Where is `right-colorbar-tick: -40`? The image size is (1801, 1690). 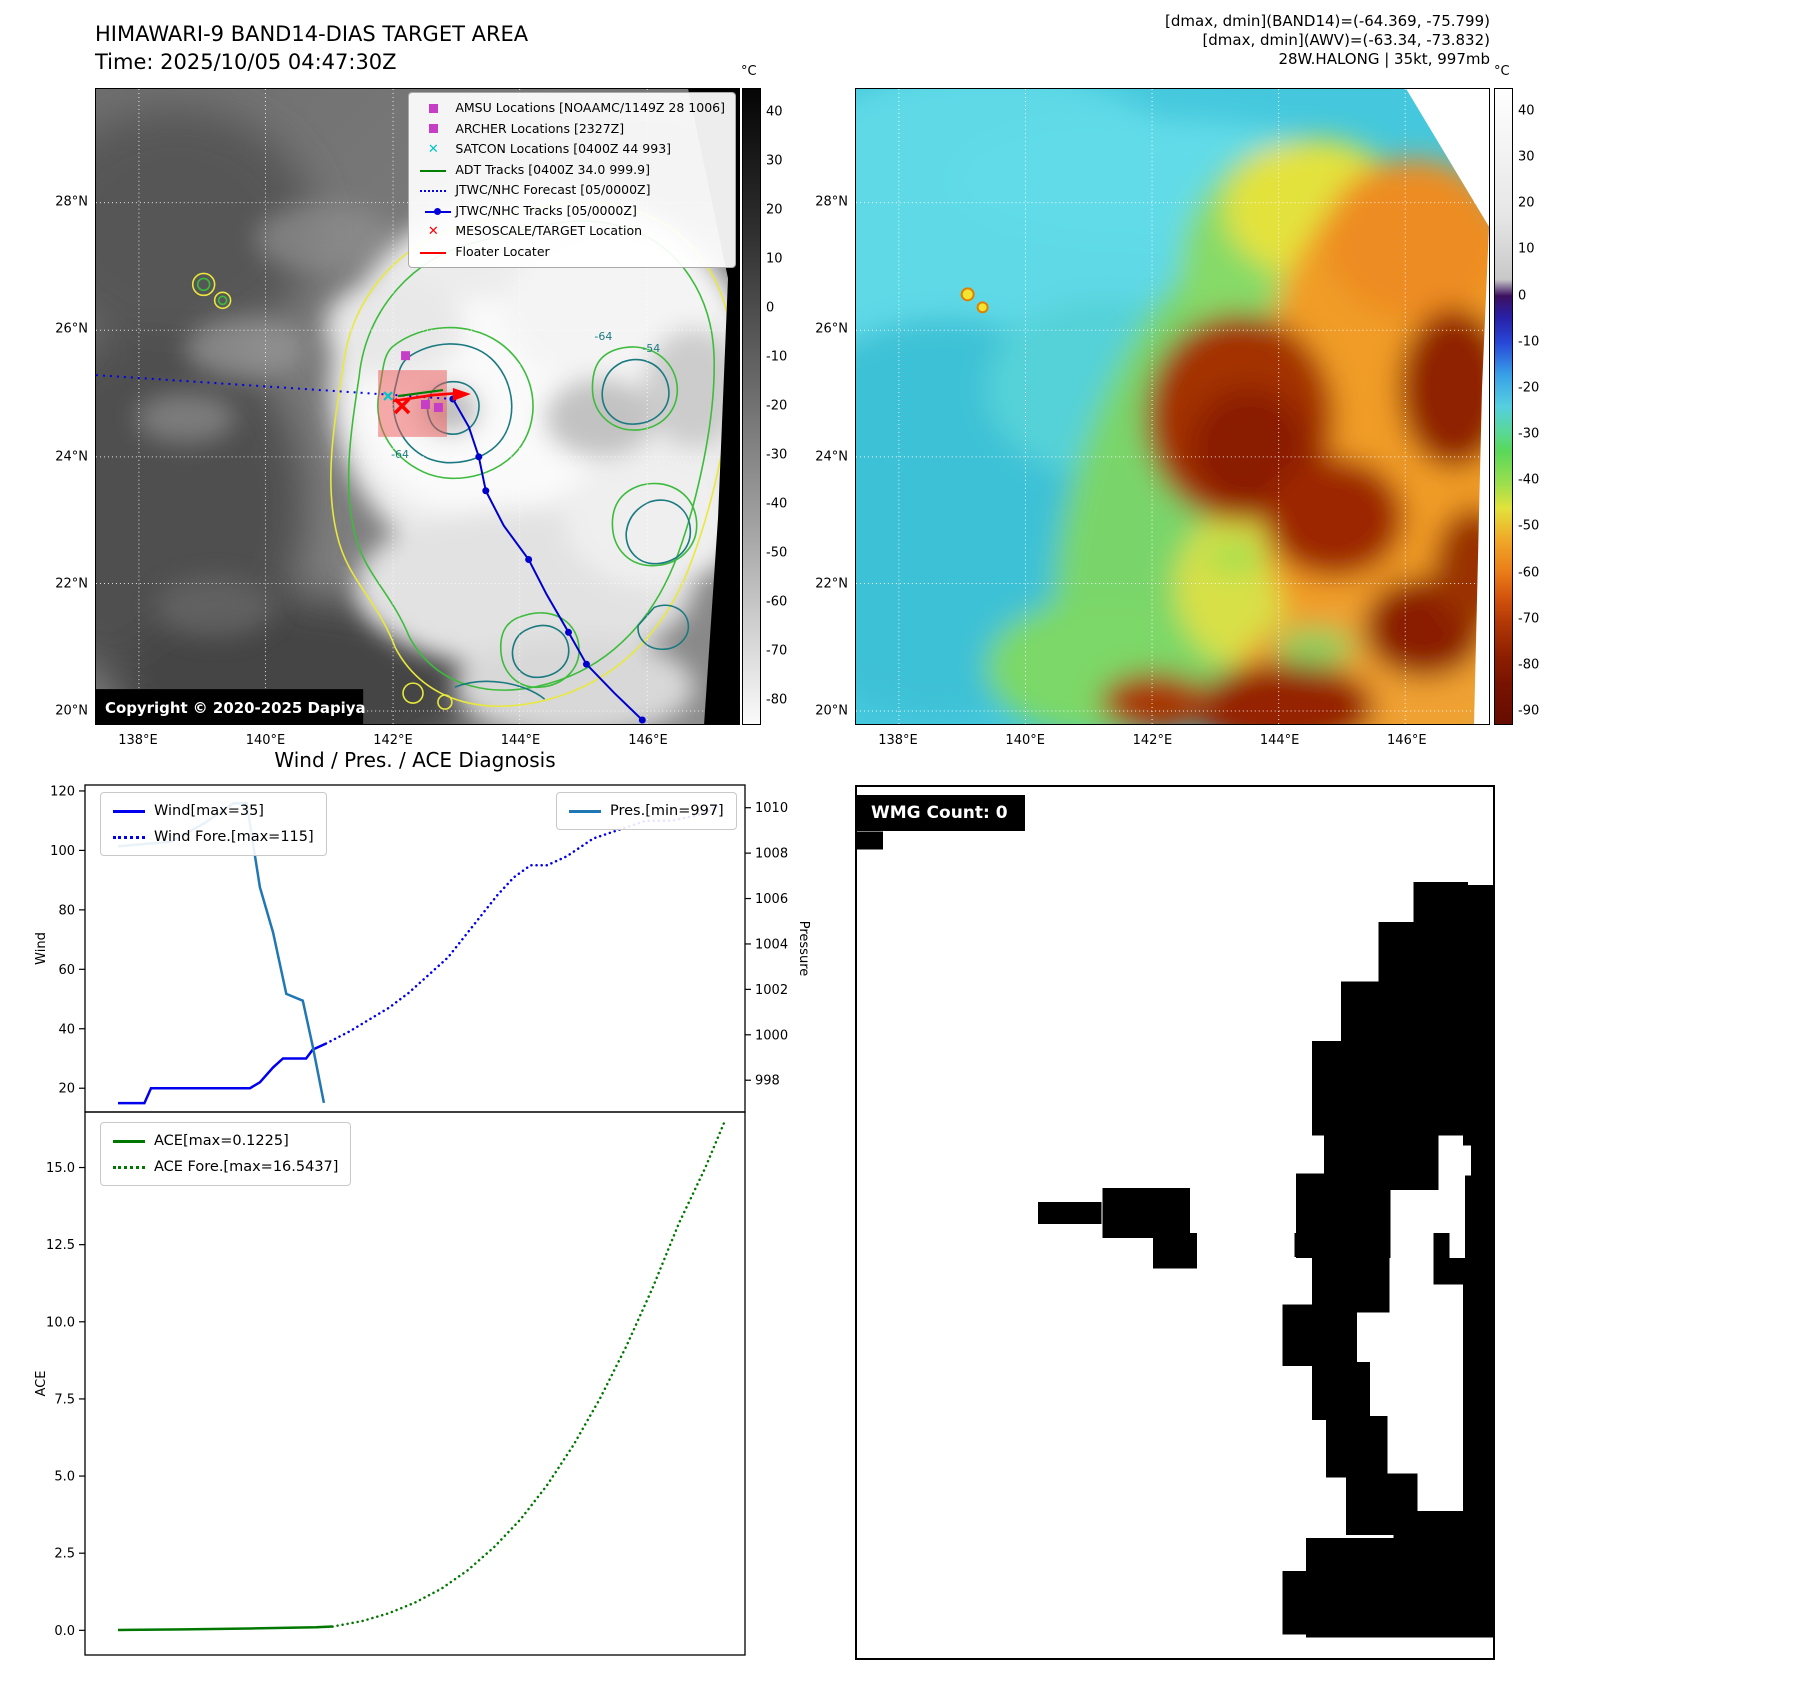
right-colorbar-tick: -40 is located at coordinates (1529, 480).